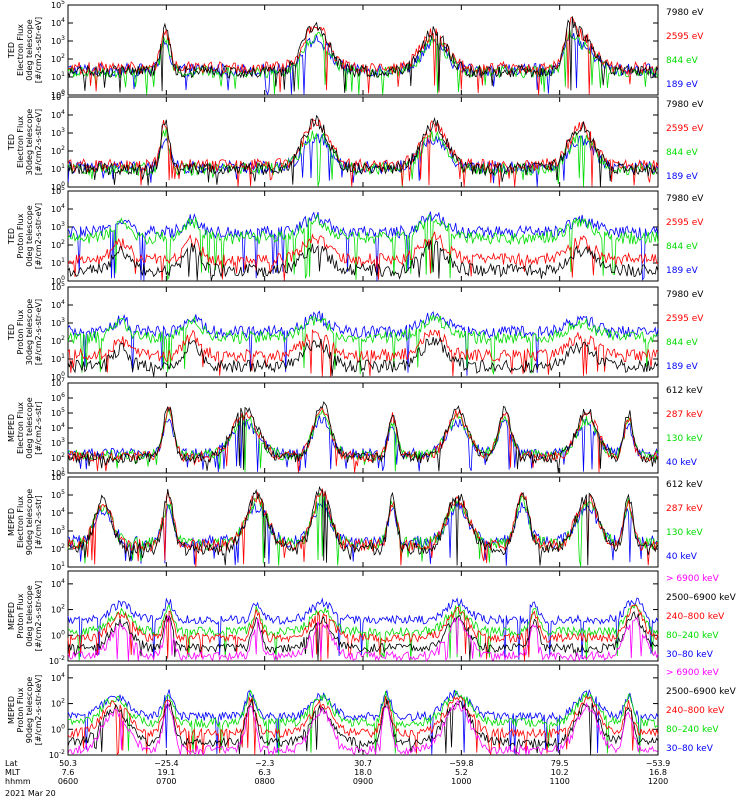 This screenshot has height=800, width=750. What do you see at coordinates (57, 754) in the screenshot?
I see `y-tick-label: 10⁻²` at bounding box center [57, 754].